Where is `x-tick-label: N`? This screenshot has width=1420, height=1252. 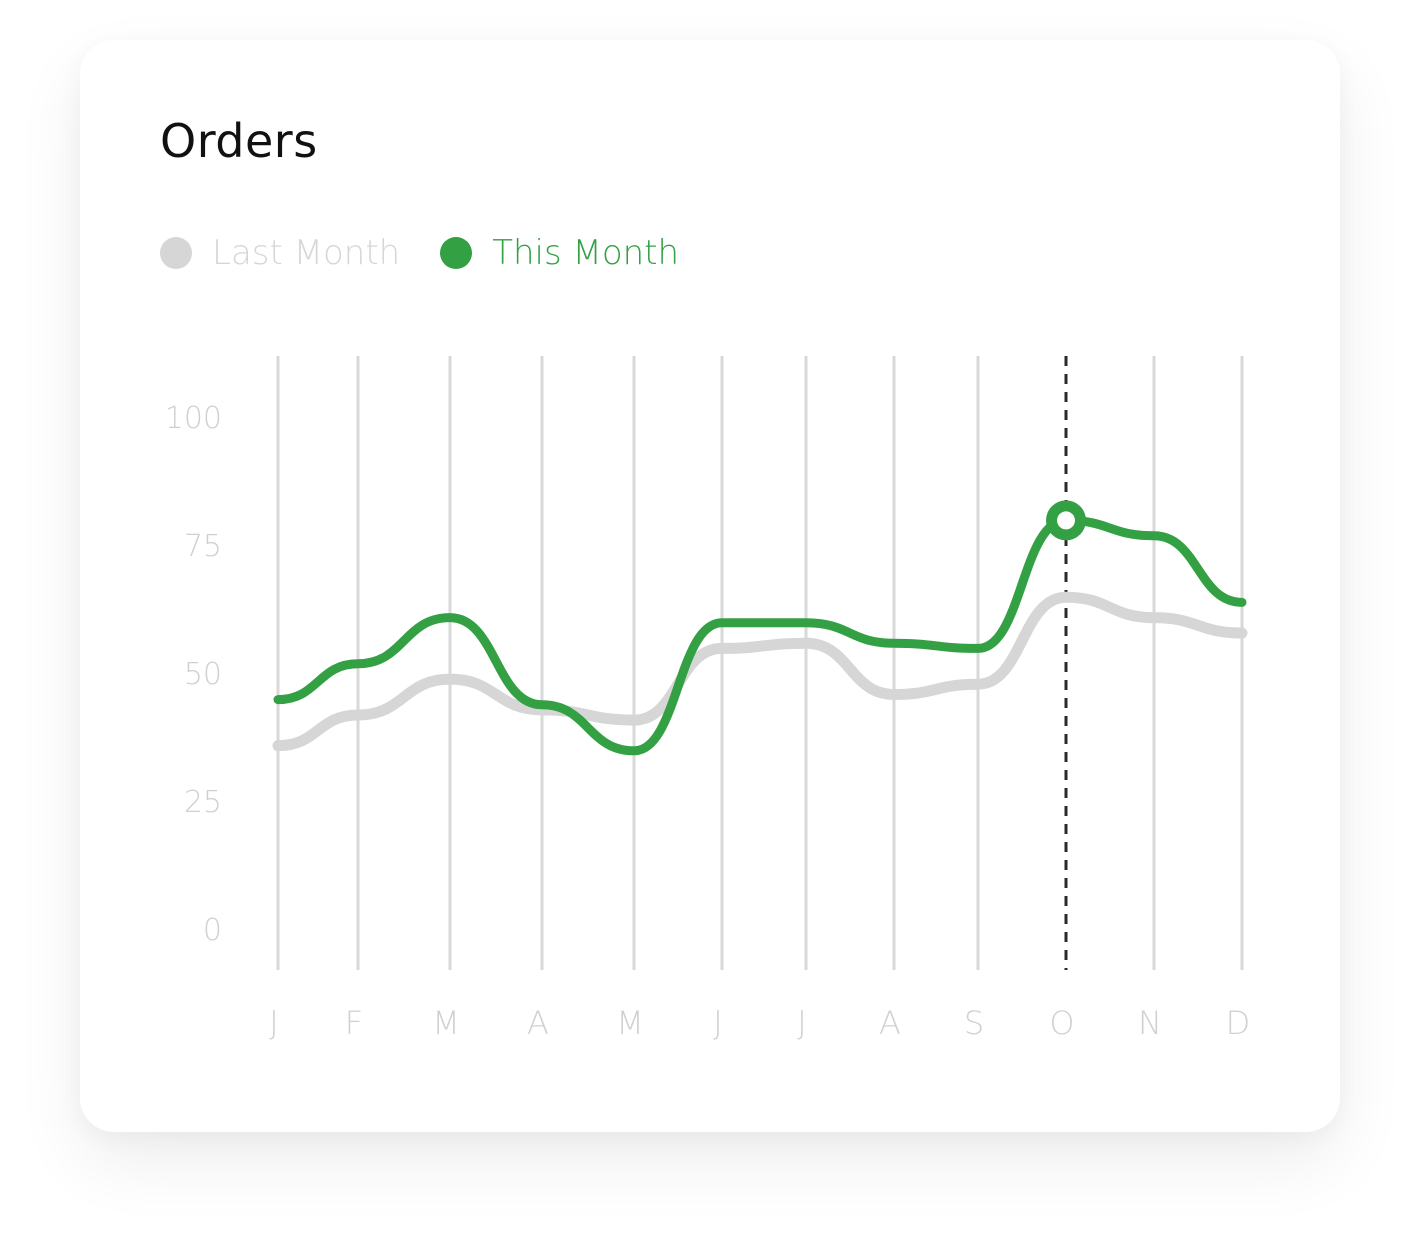
x-tick-label: N is located at coordinates (1150, 1023).